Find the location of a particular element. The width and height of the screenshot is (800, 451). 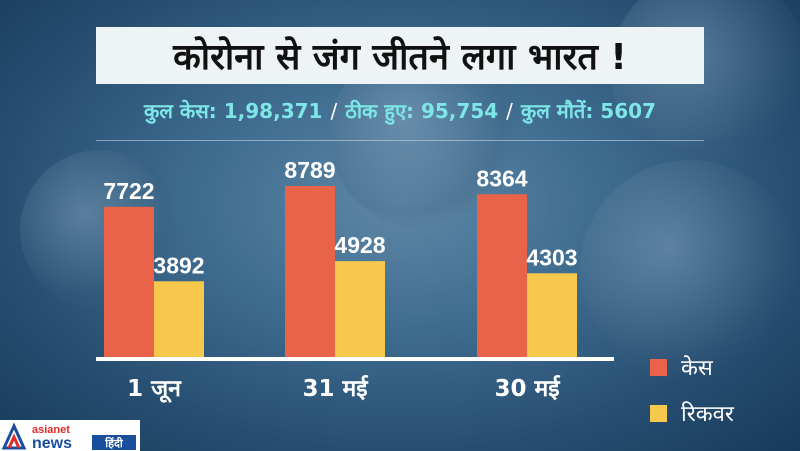

data-label: 8364 is located at coordinates (501, 178).